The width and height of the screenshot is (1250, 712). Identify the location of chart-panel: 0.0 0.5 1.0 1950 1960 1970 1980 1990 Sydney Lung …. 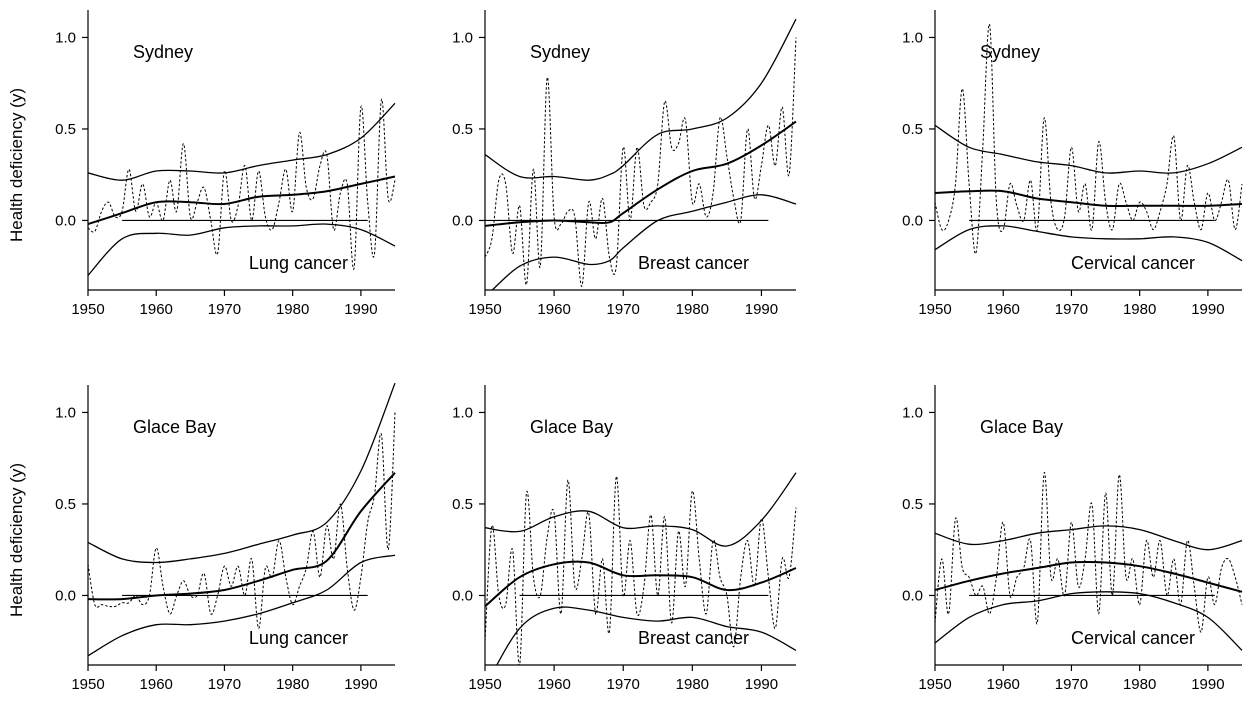
(225, 164).